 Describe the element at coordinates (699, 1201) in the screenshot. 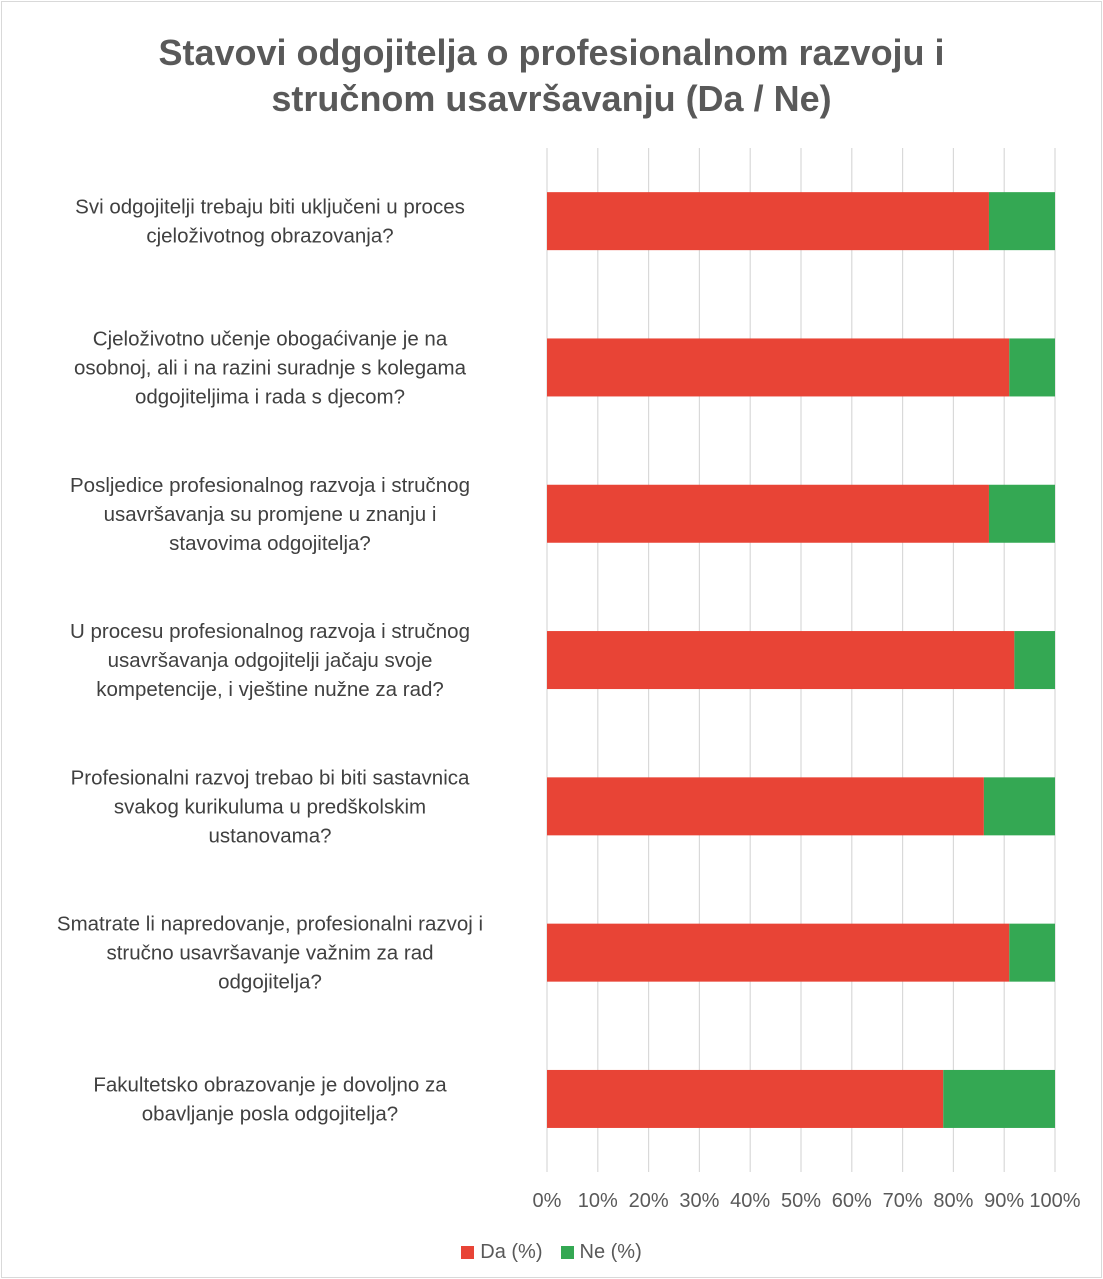

I see `x-tick-label: 30%` at that location.